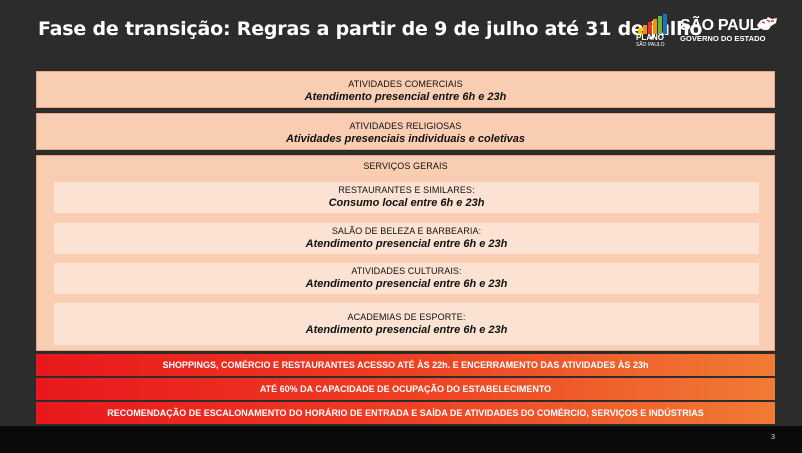 This screenshot has width=802, height=453. What do you see at coordinates (405, 166) in the screenshot?
I see `section-title: SERVIÇOS GERAIS` at bounding box center [405, 166].